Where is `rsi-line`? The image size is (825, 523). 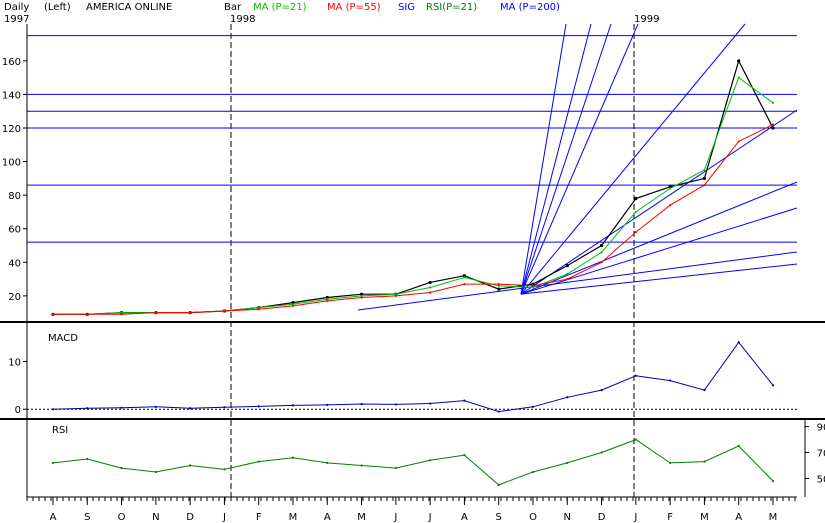
rsi-line is located at coordinates (413, 462).